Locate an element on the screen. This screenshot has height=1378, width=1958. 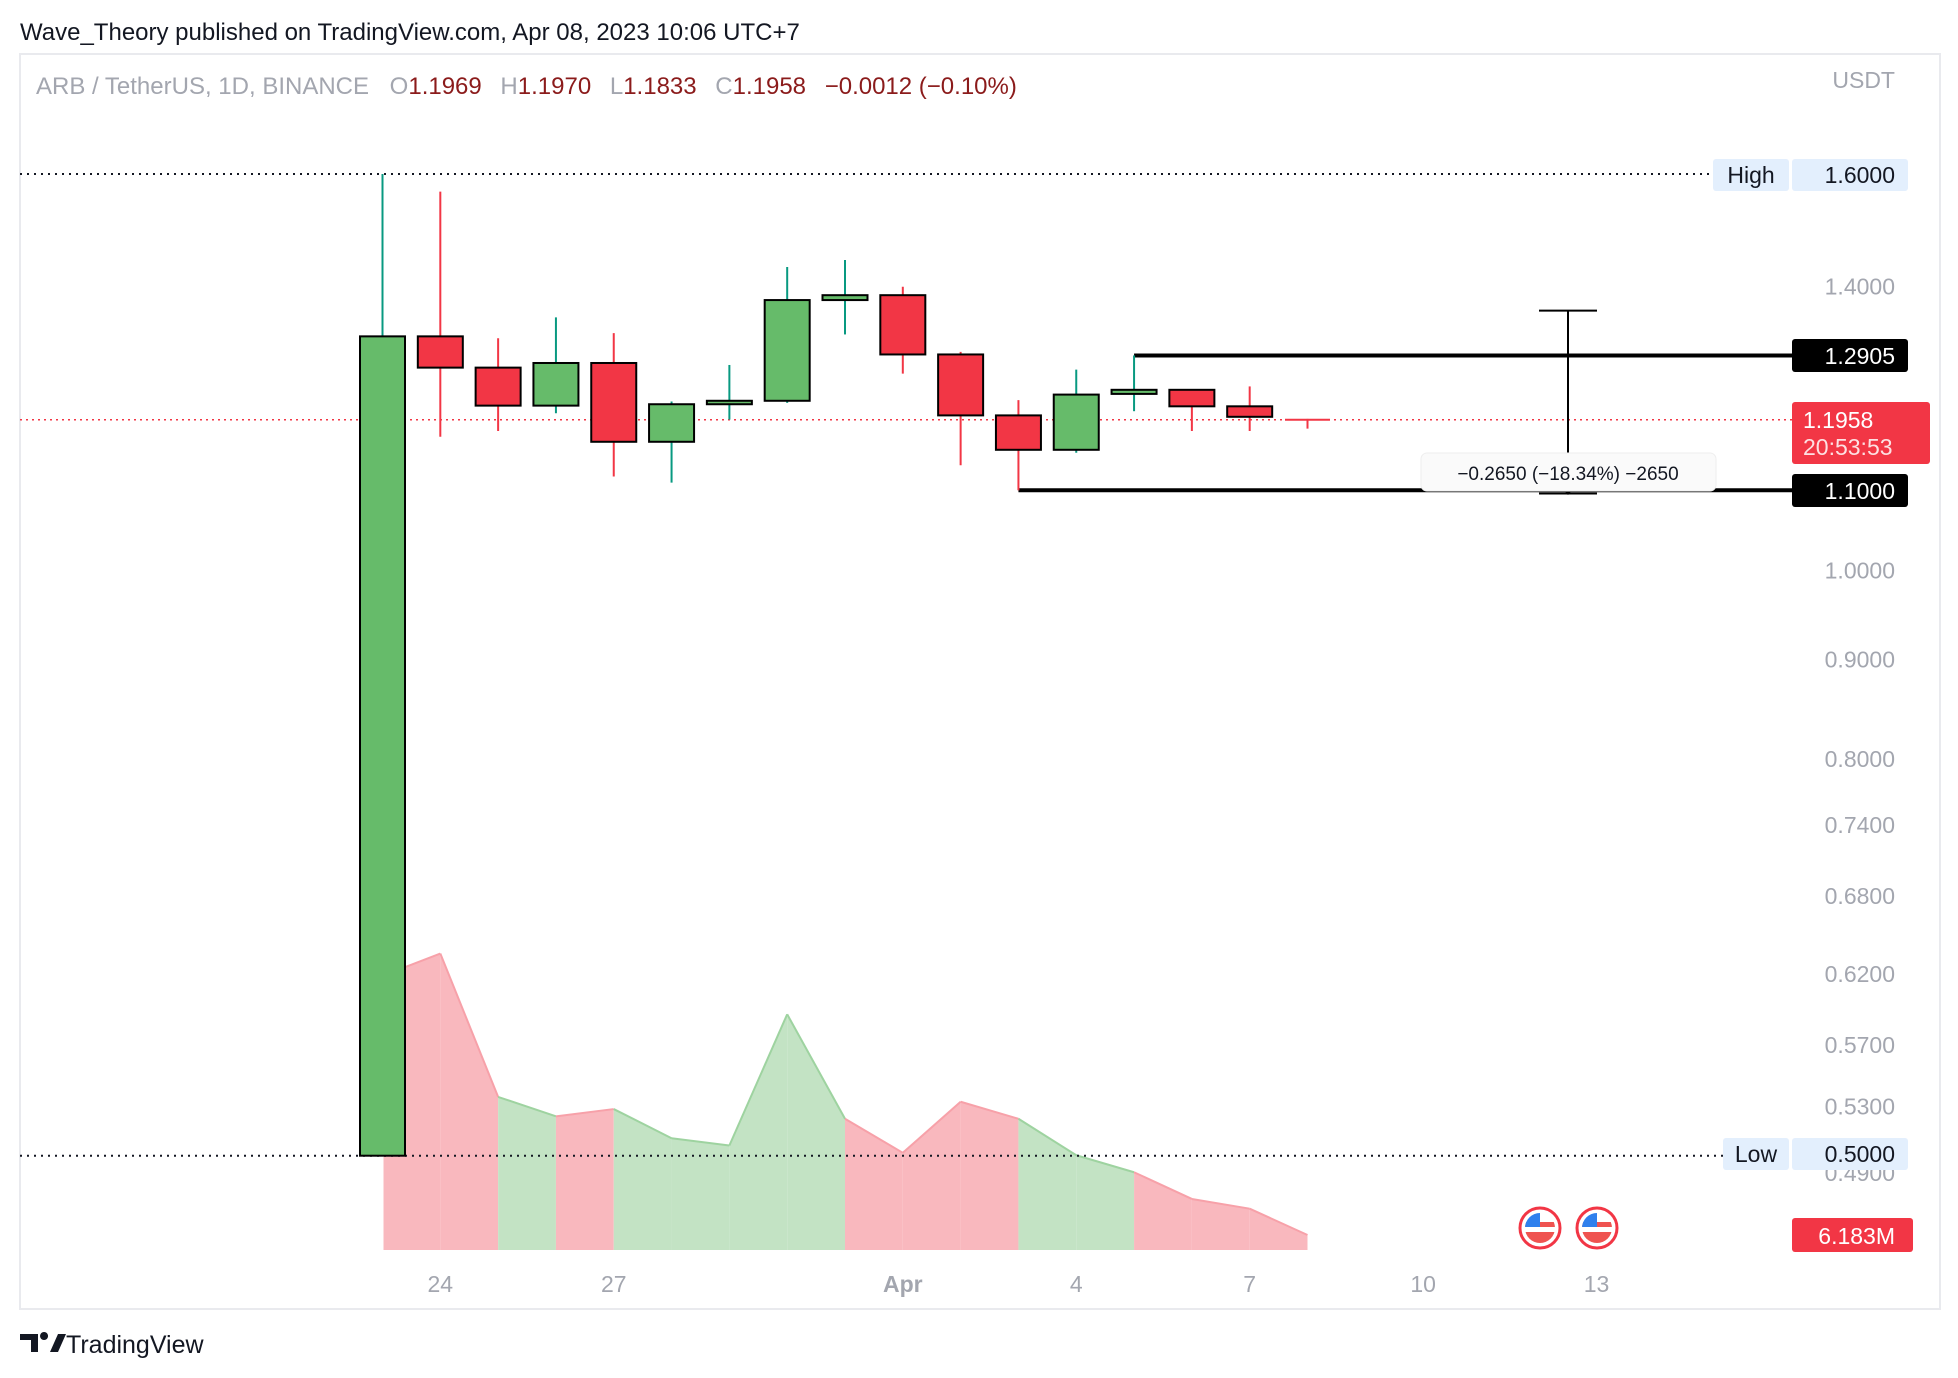
date-tick-label: 27 is located at coordinates (614, 1284).